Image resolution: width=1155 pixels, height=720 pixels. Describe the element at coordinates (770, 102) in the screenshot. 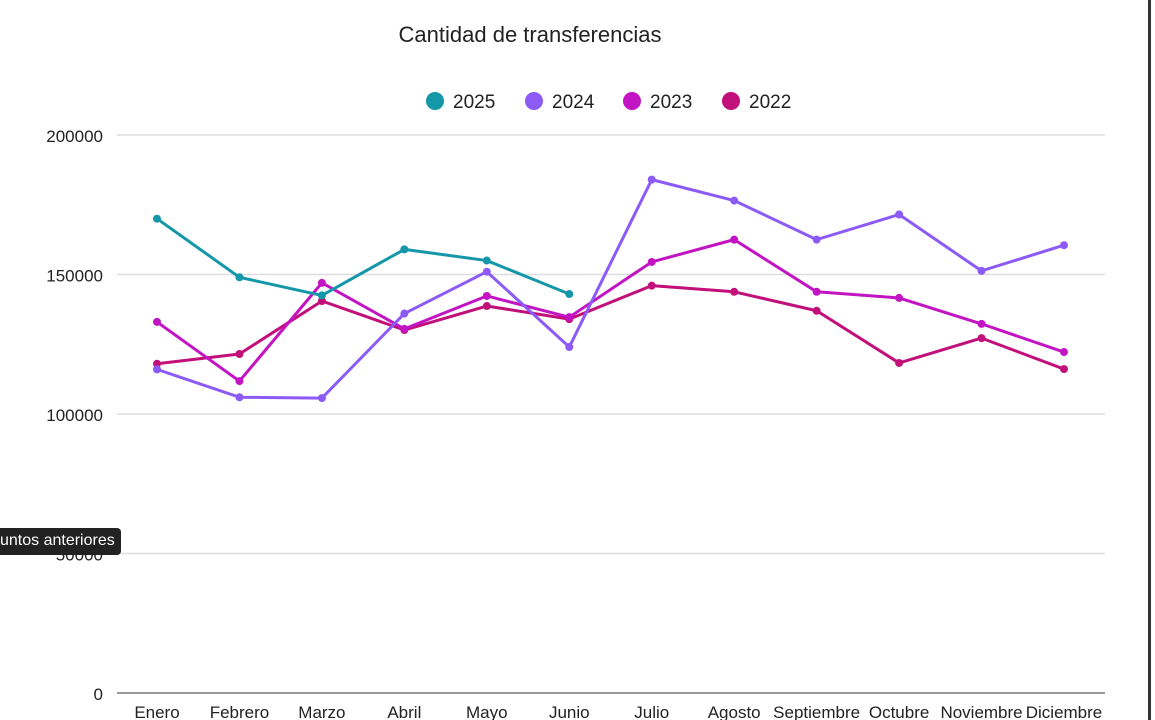

I see `legend-label: 2022` at that location.